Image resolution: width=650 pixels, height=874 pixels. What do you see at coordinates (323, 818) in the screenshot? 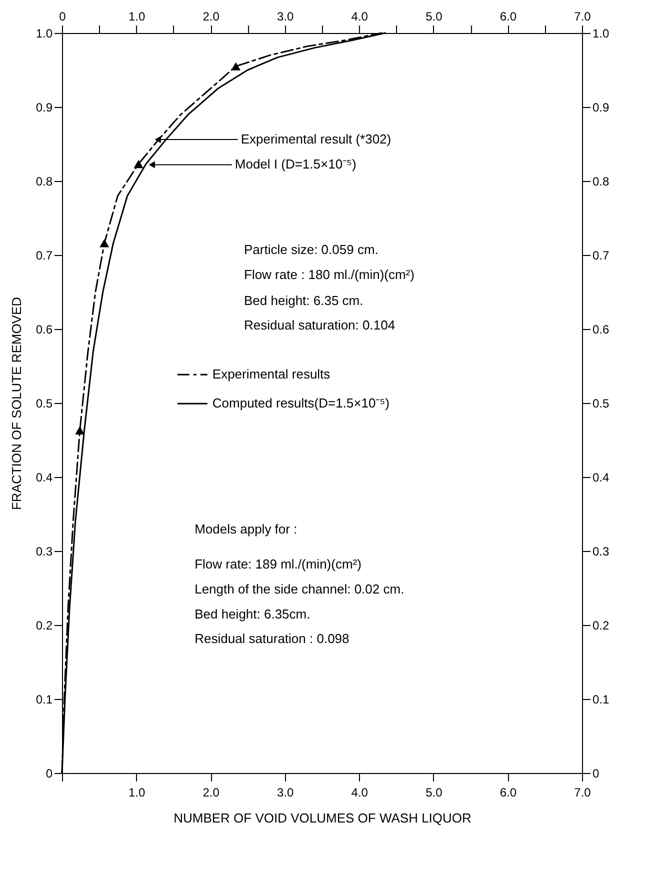
I see `x-axis-title: NUMBER OF VOID VOLUMES OF WASH LIQUOR` at bounding box center [323, 818].